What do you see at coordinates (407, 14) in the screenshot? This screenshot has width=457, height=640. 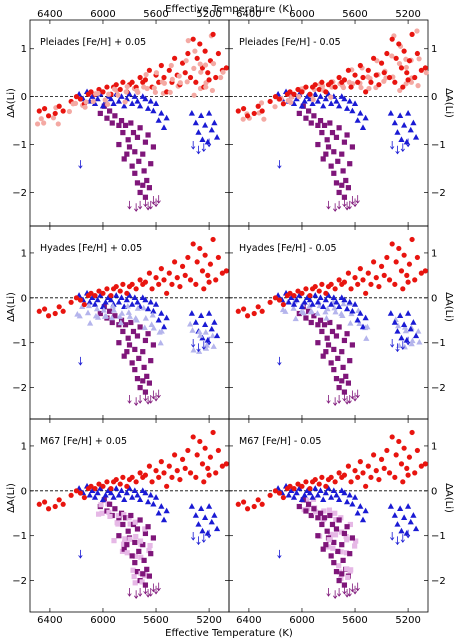 I see `x-tick-label: 5200` at bounding box center [407, 14].